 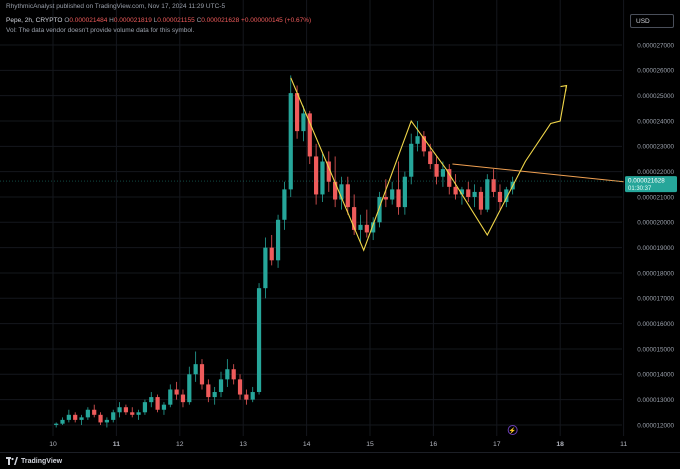 I want to click on time-tick-label: 12, so click(x=180, y=444).